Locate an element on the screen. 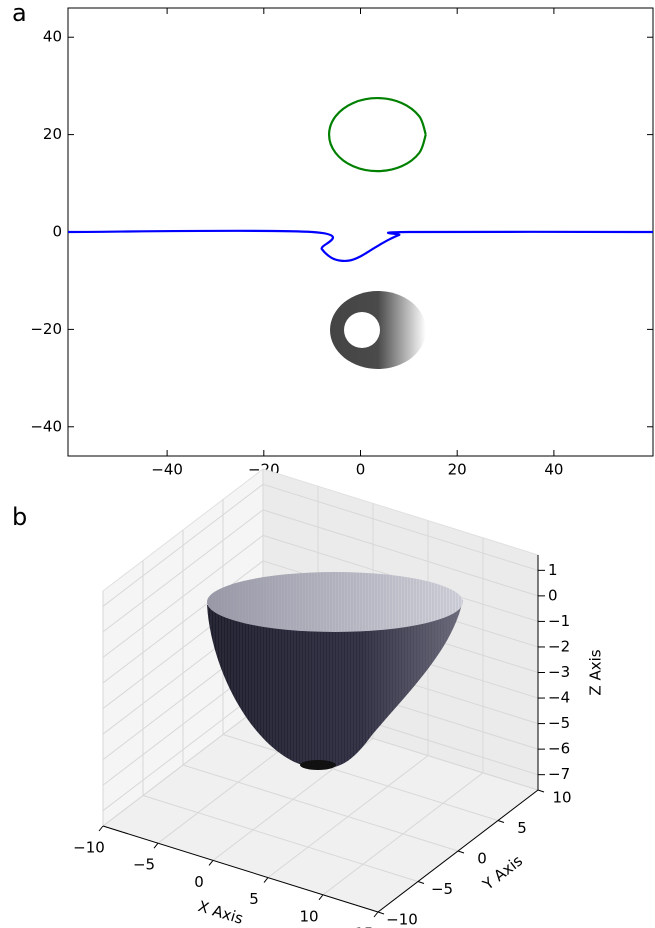  z-tick-label: −1 is located at coordinates (559, 621).